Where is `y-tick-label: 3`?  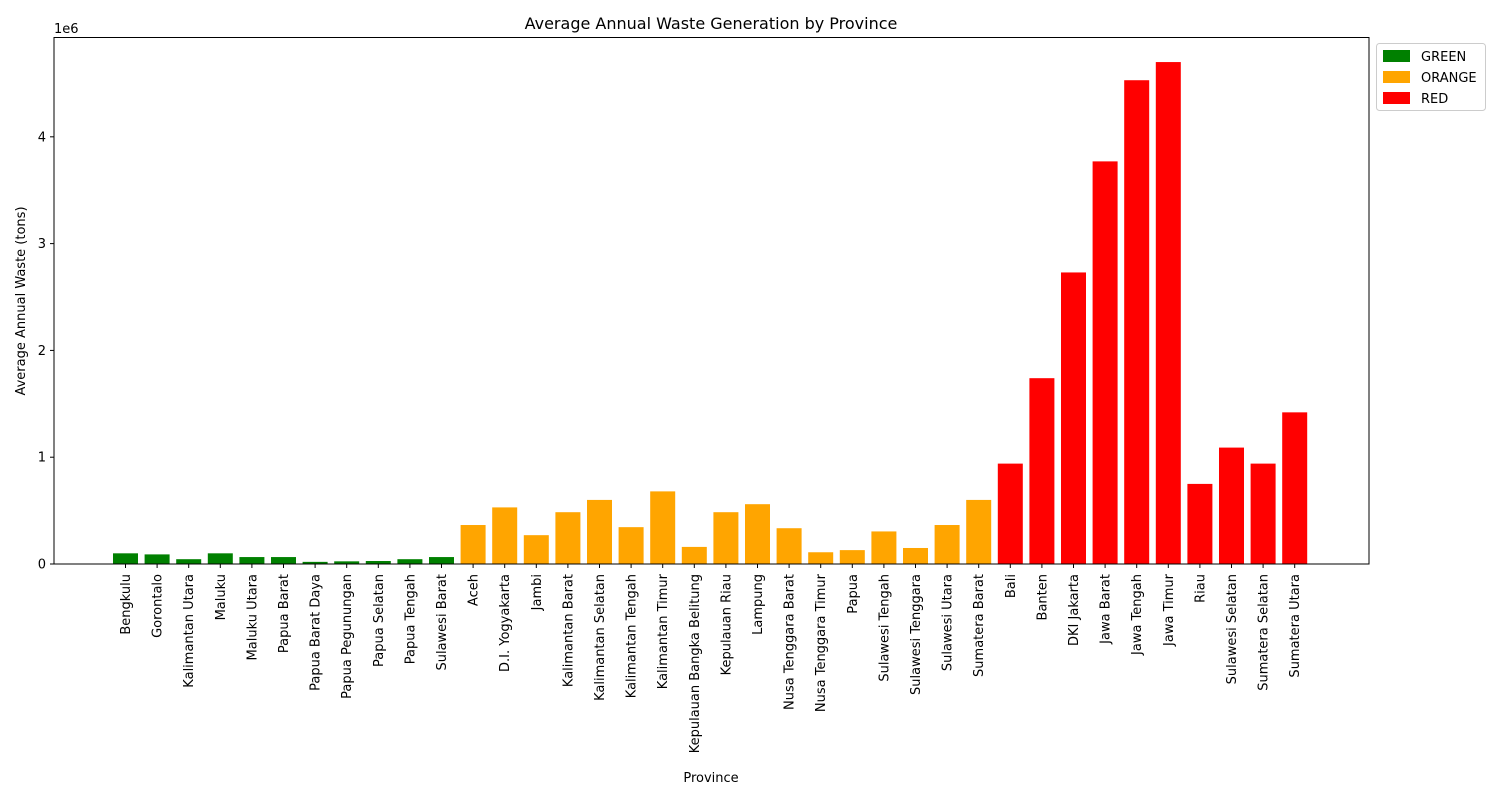
y-tick-label: 3 is located at coordinates (42, 244).